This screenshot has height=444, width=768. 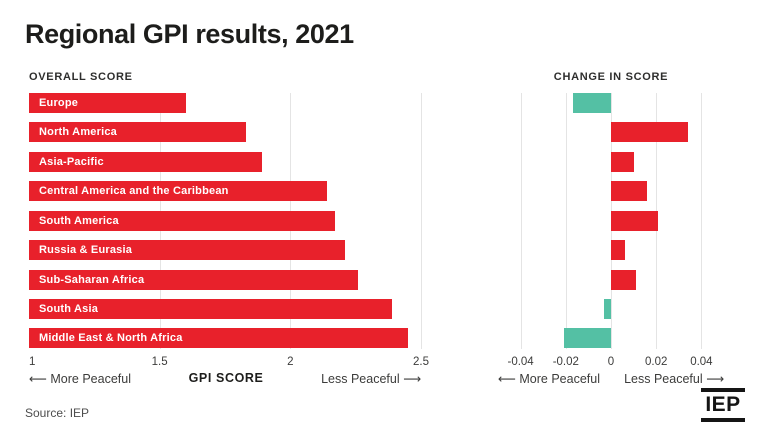 I want to click on bar-label: Central America and the Caribbean, so click(x=134, y=191).